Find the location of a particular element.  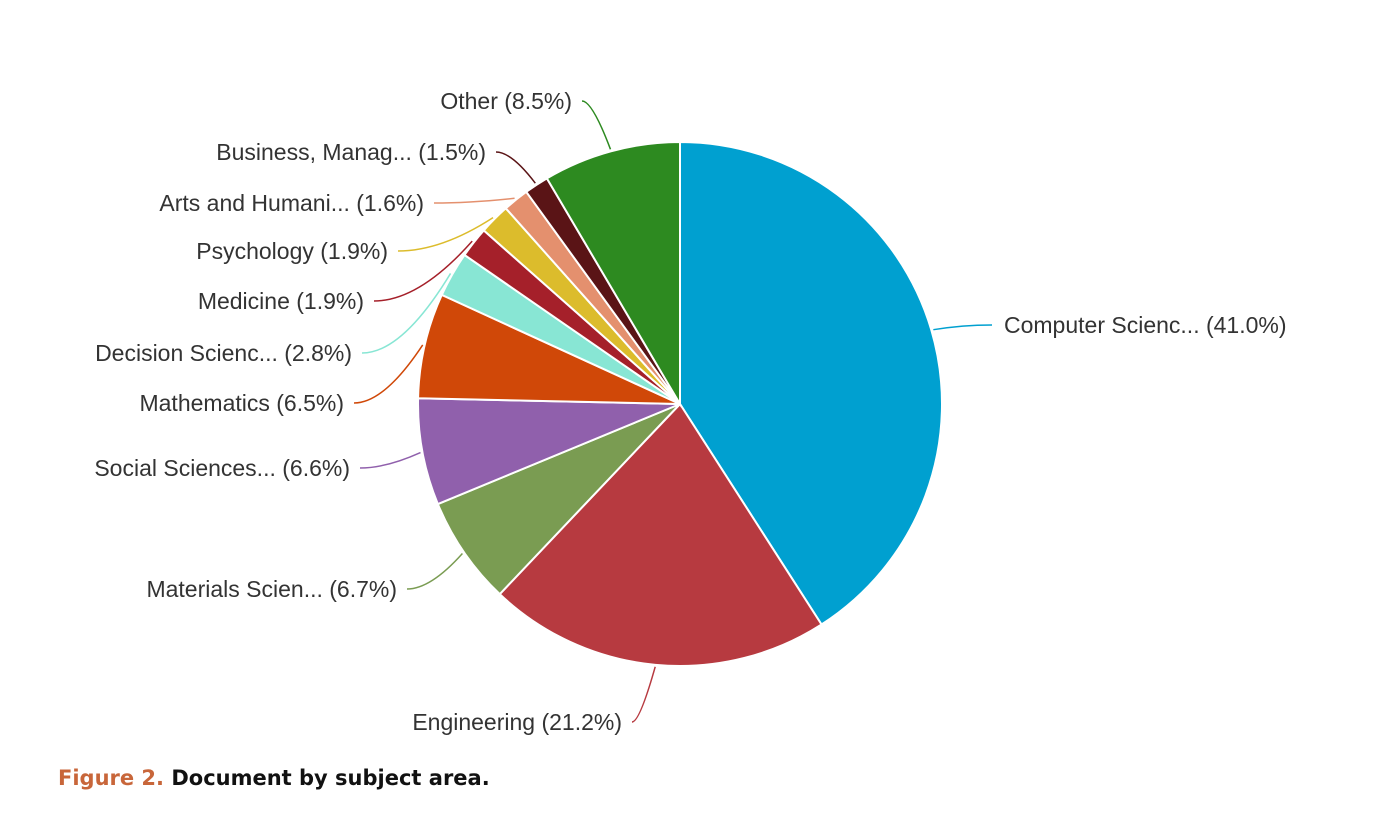

leader-line-arts-and-humani is located at coordinates (474, 200).